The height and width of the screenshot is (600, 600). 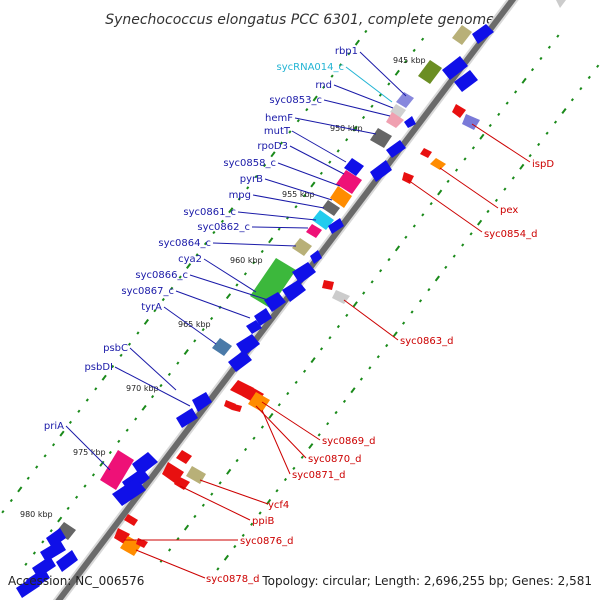 What do you see at coordinates (54, 426) in the screenshot?
I see `gene-label-priA: priA` at bounding box center [54, 426].